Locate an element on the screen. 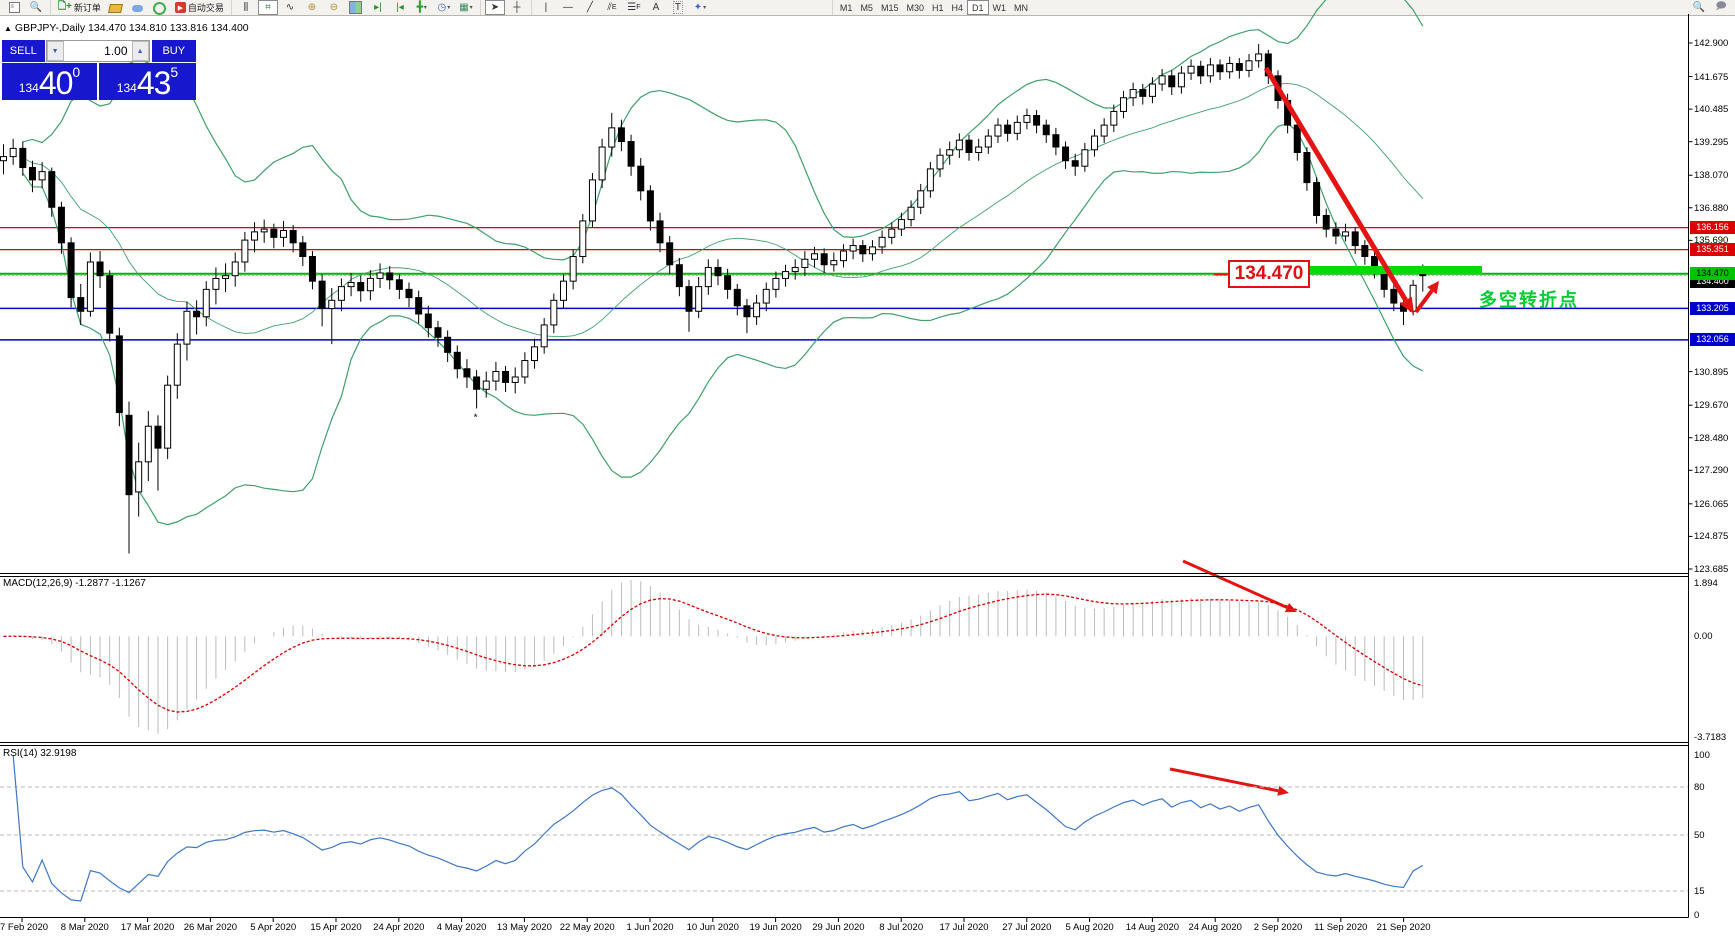 This screenshot has height=939, width=1735. add-indicator-icon: ╋ ▾ is located at coordinates (421, 7).